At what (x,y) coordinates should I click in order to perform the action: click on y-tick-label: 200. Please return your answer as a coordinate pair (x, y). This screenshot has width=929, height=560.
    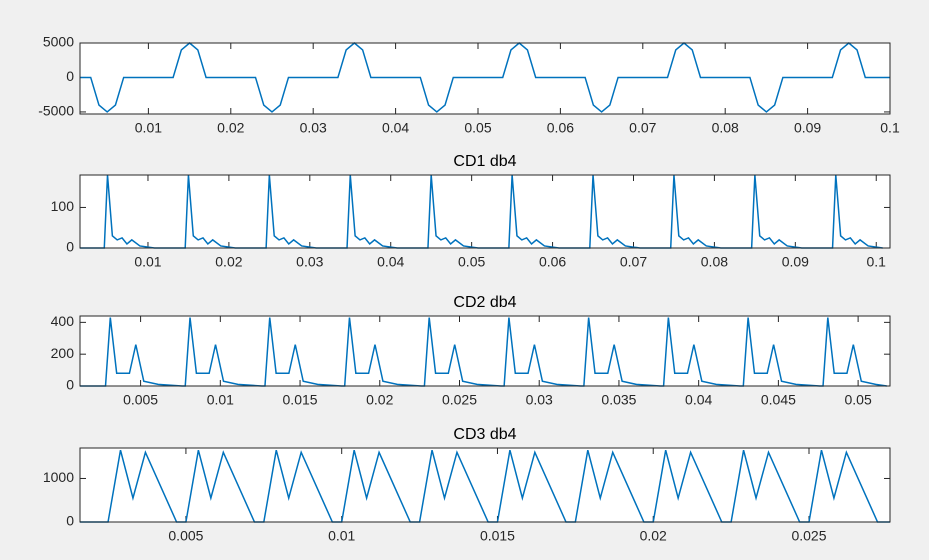
    Looking at the image, I should click on (63, 353).